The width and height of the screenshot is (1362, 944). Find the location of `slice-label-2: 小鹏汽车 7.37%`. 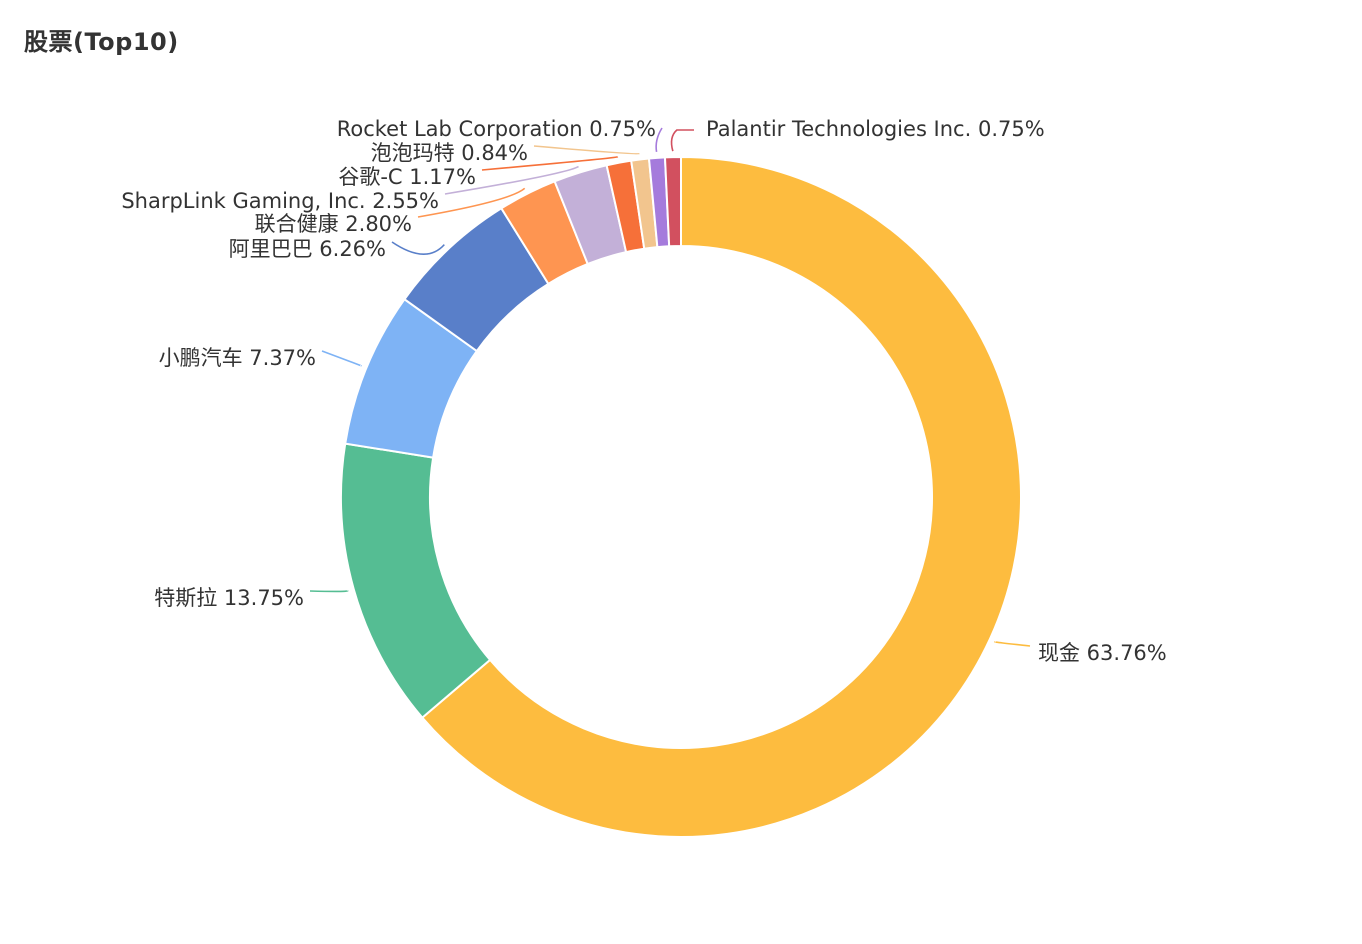

slice-label-2: 小鹏汽车 7.37% is located at coordinates (237, 358).